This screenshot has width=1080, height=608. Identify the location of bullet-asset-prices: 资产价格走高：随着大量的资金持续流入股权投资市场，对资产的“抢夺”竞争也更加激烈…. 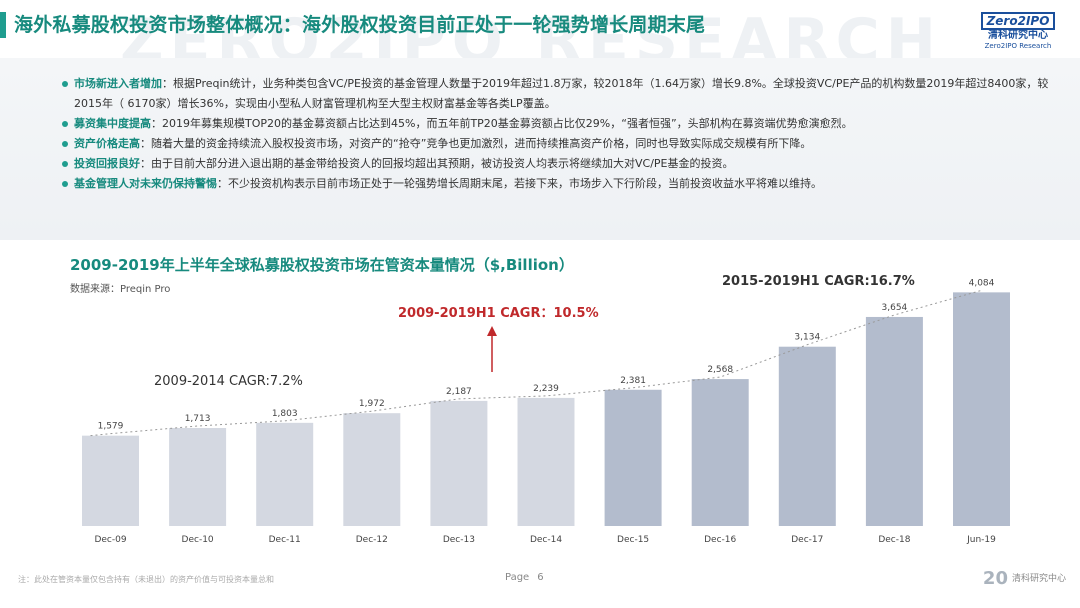
(557, 144).